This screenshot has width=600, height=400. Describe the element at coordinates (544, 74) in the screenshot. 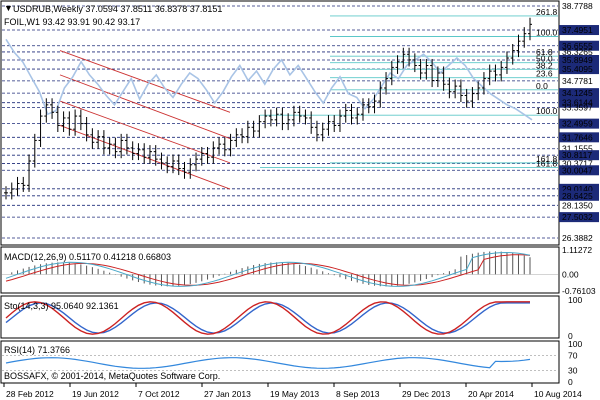

I see `fib-level-label: 23.6` at that location.